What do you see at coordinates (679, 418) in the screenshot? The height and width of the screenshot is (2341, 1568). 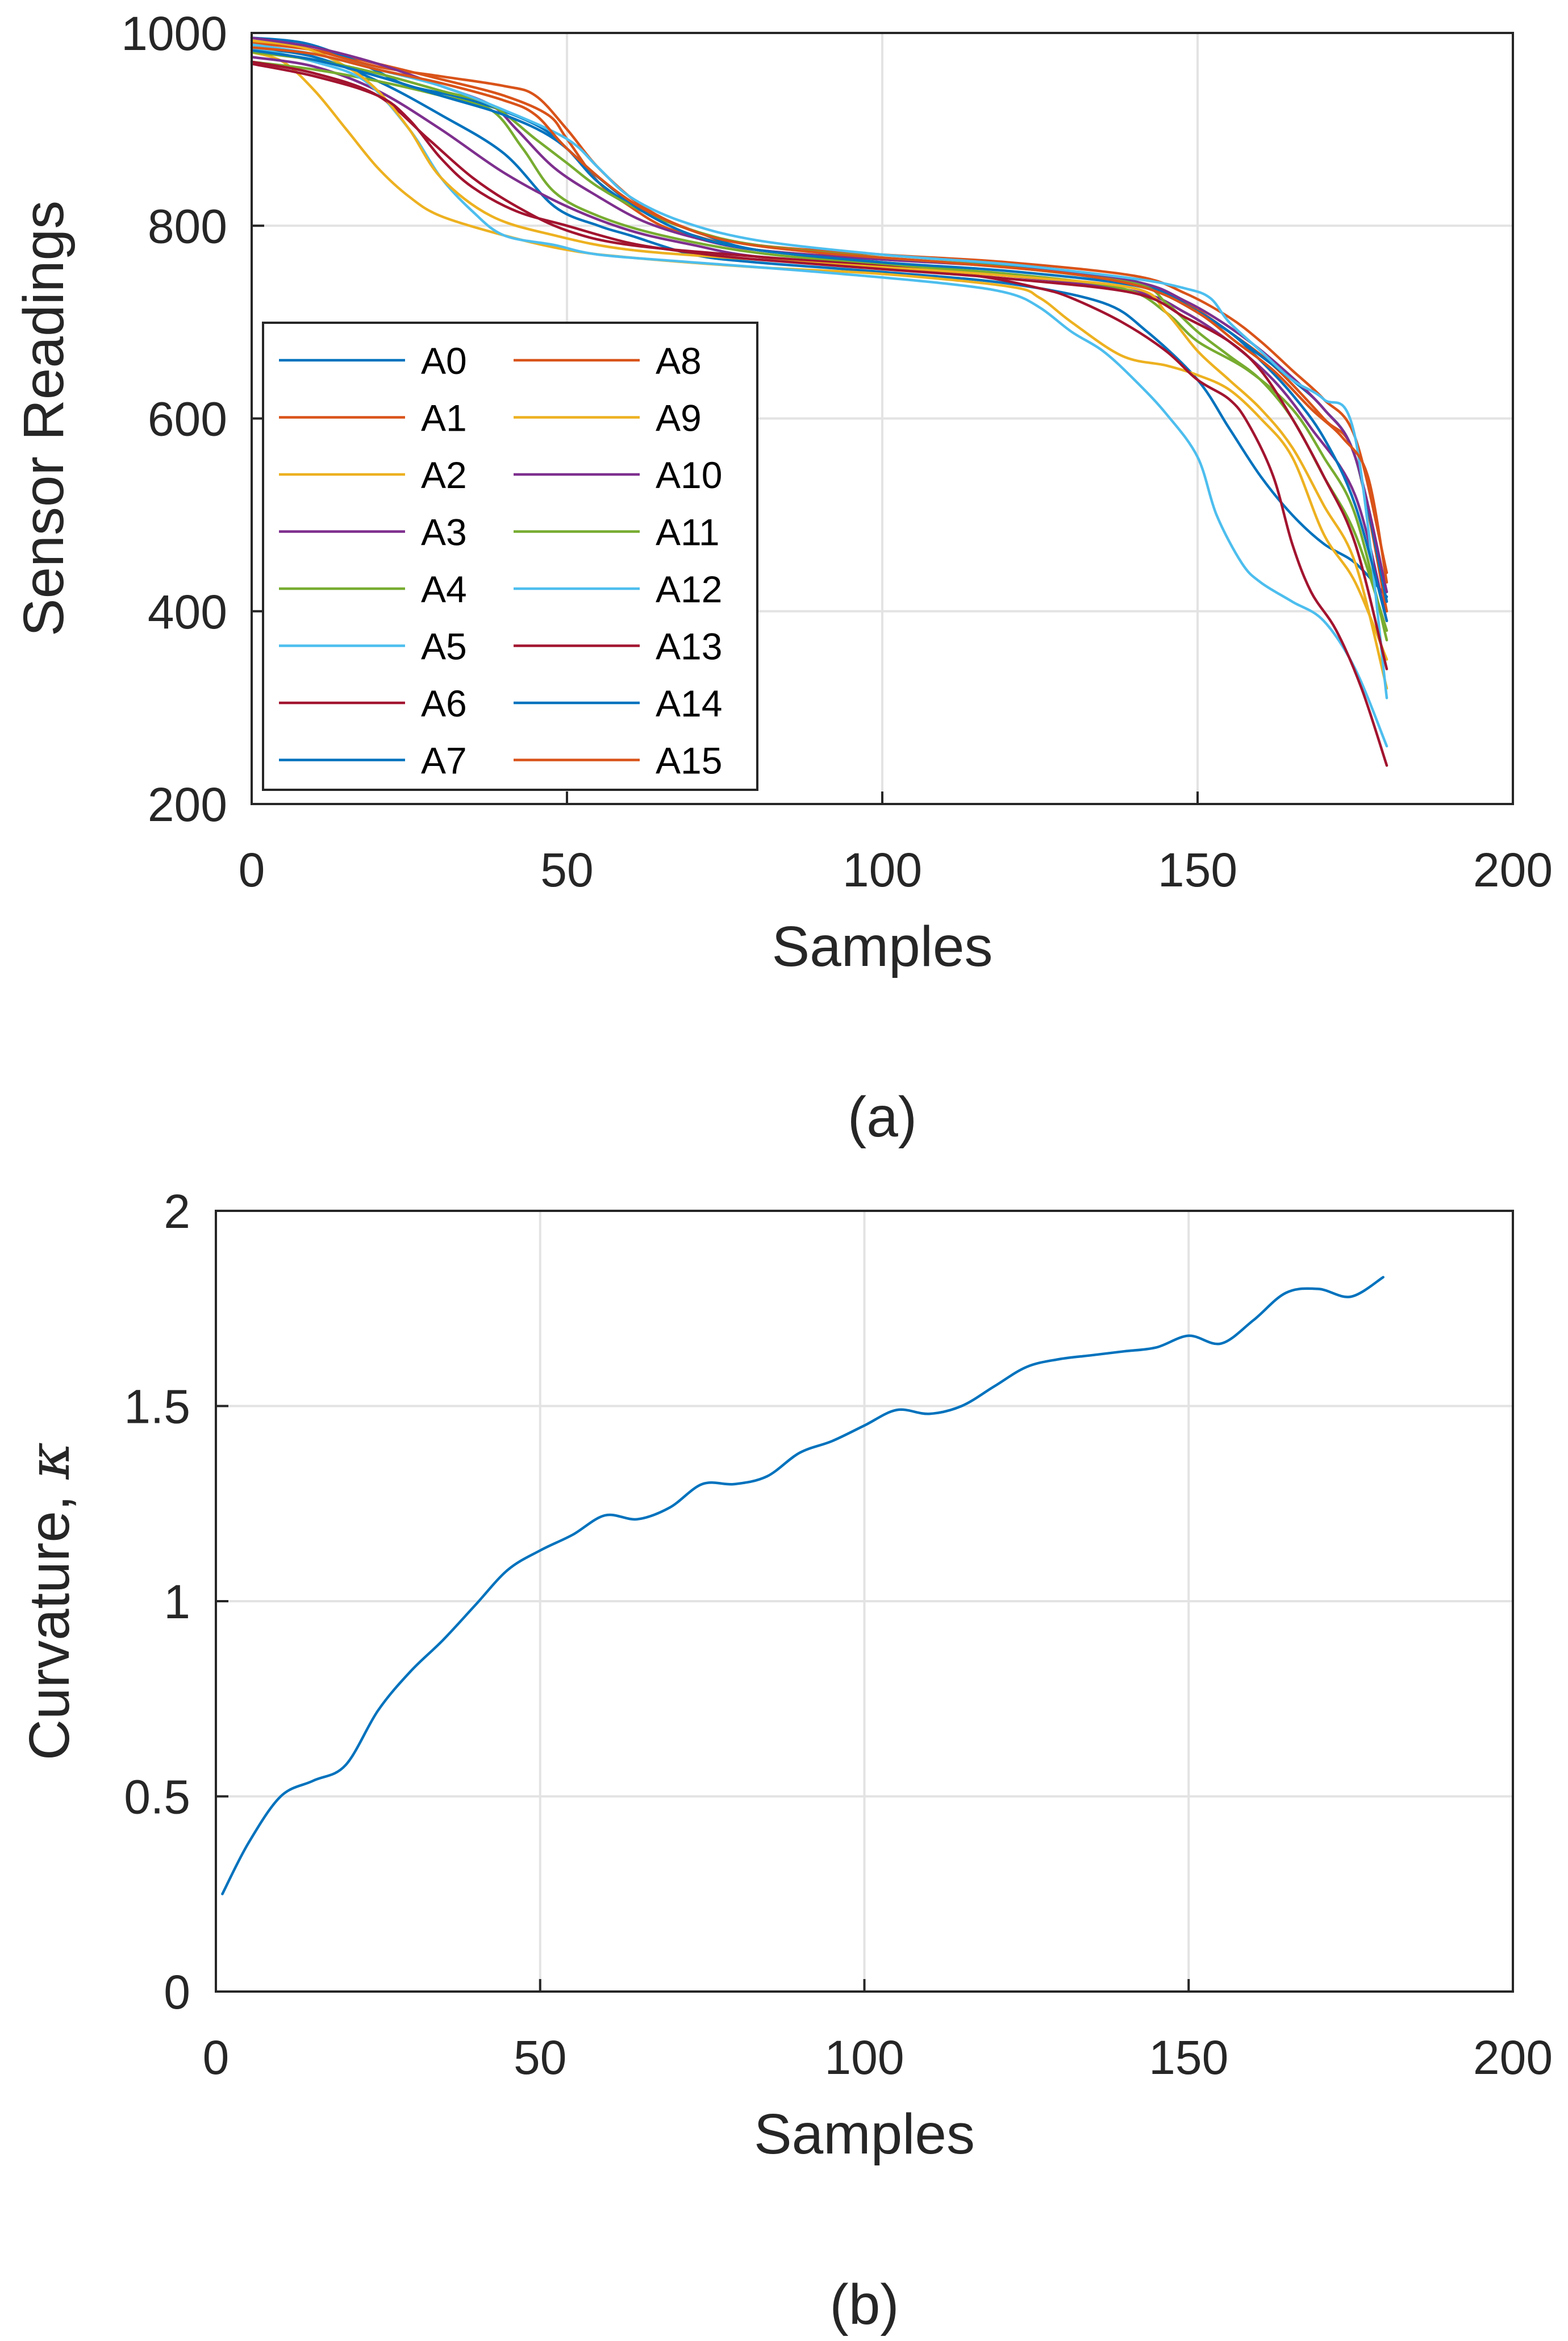 I see `legend-label-a9: A9` at bounding box center [679, 418].